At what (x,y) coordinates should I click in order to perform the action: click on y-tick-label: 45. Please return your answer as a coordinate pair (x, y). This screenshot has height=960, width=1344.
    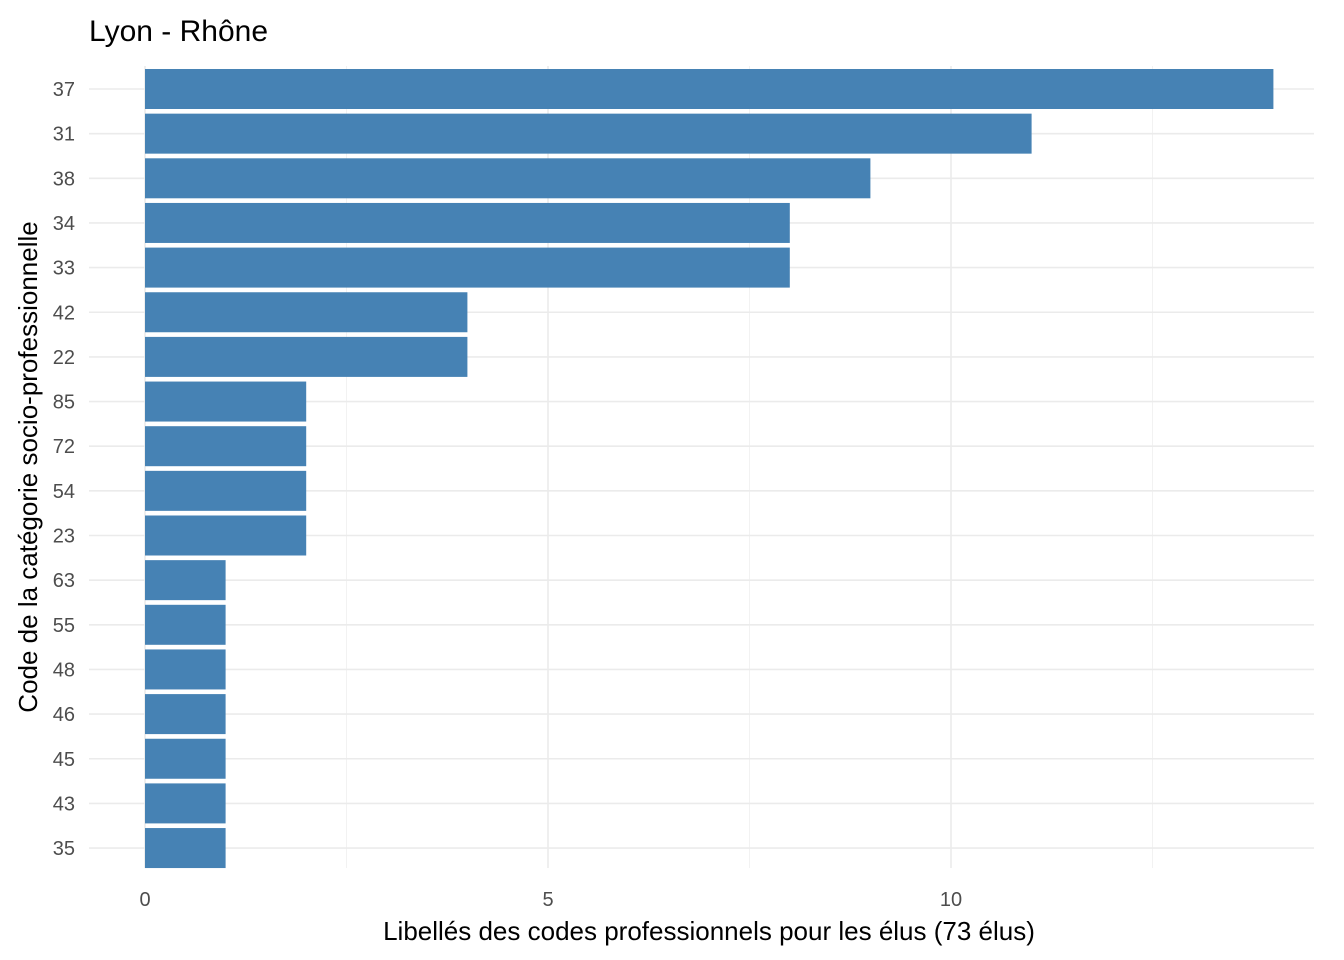
    Looking at the image, I should click on (64, 760).